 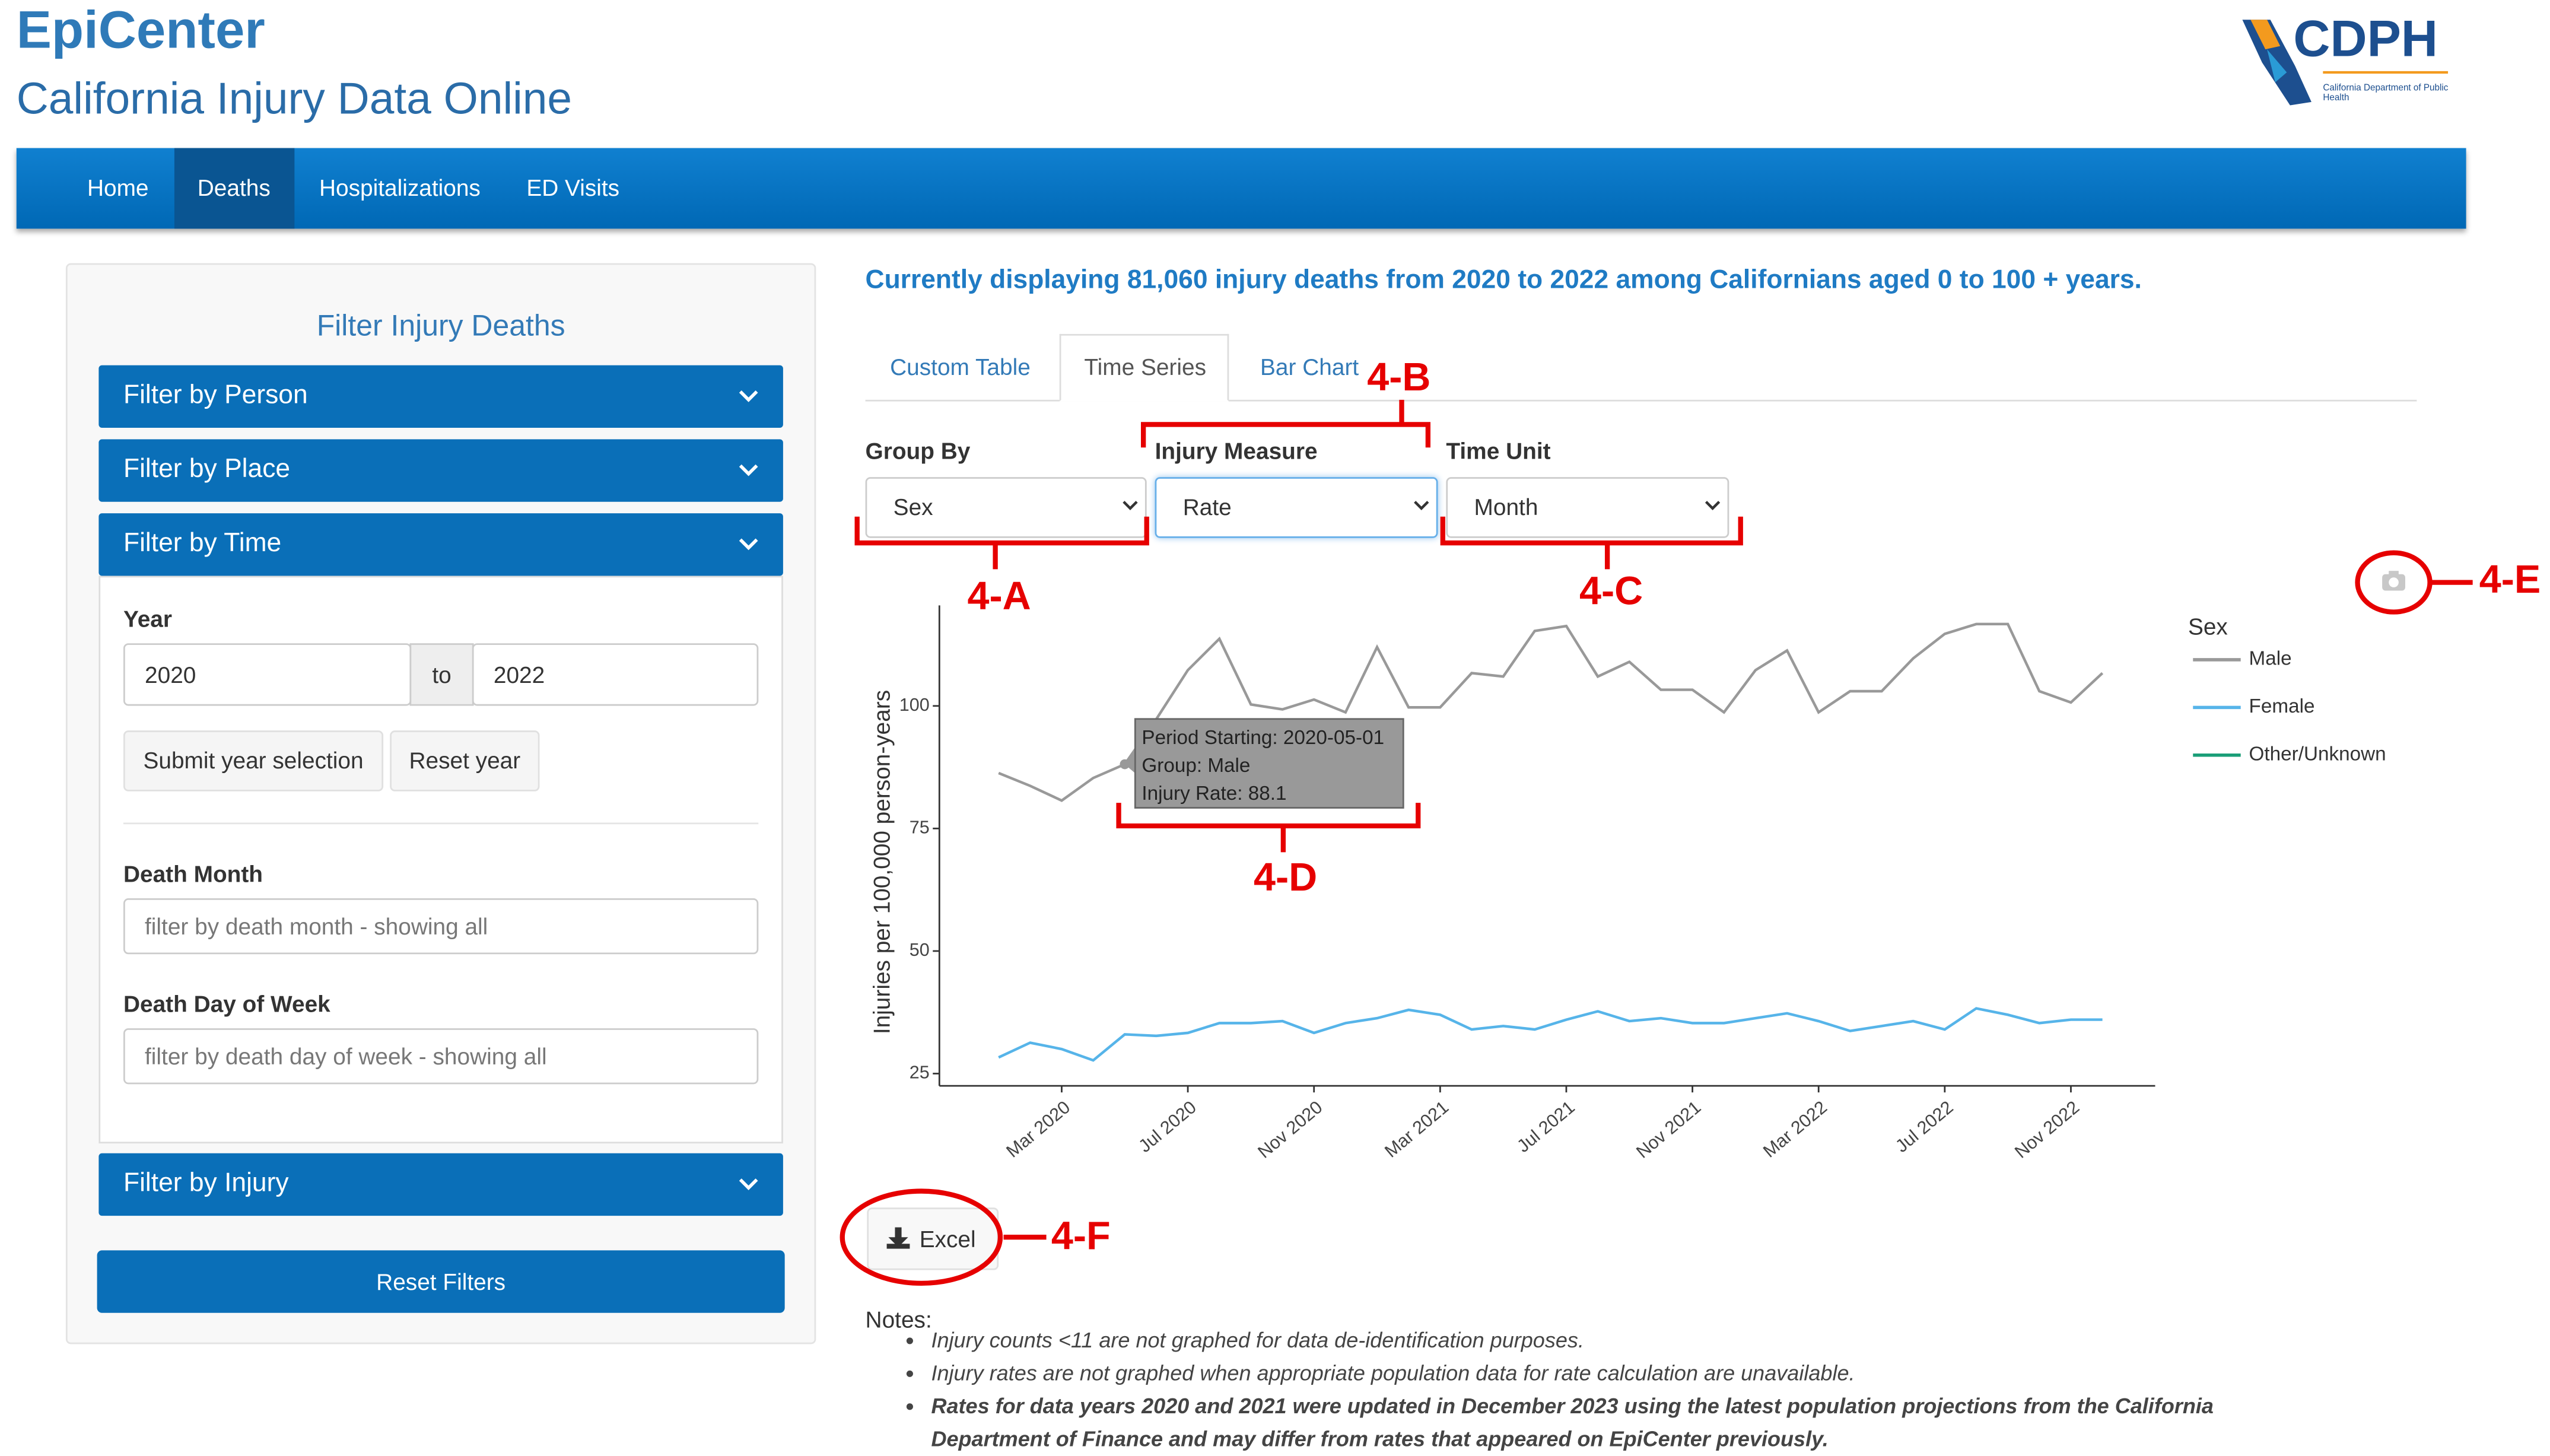 I want to click on tab: Time Series, so click(x=1145, y=367).